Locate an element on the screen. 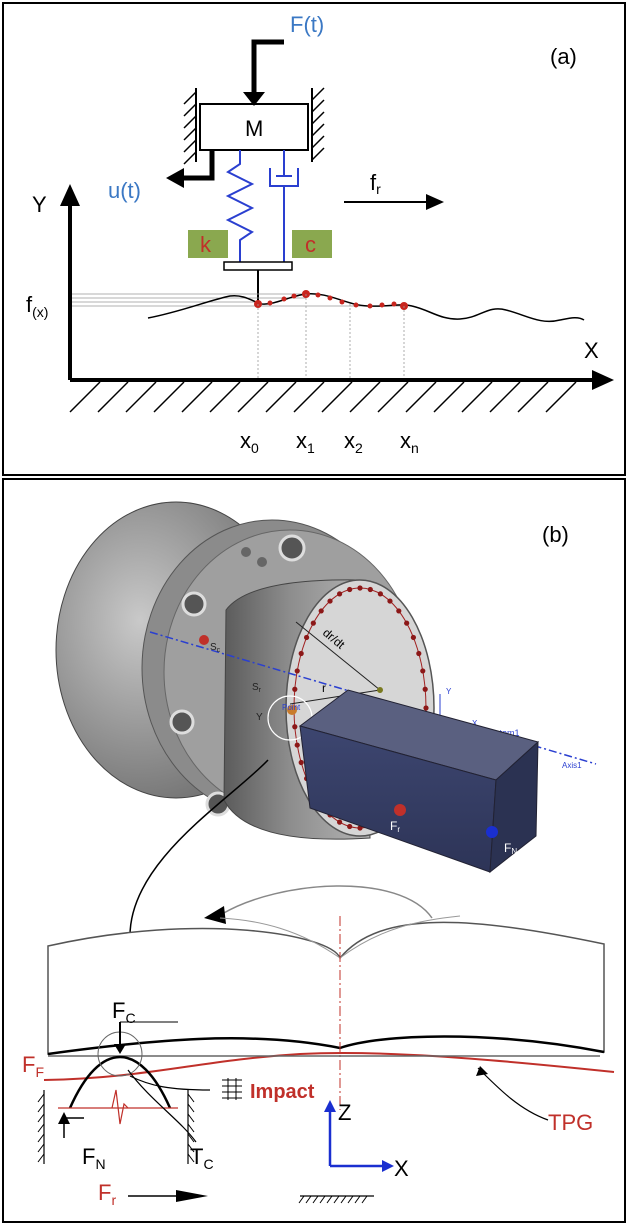 The image size is (630, 1224). displacement-arrow-head is located at coordinates (175, 178).